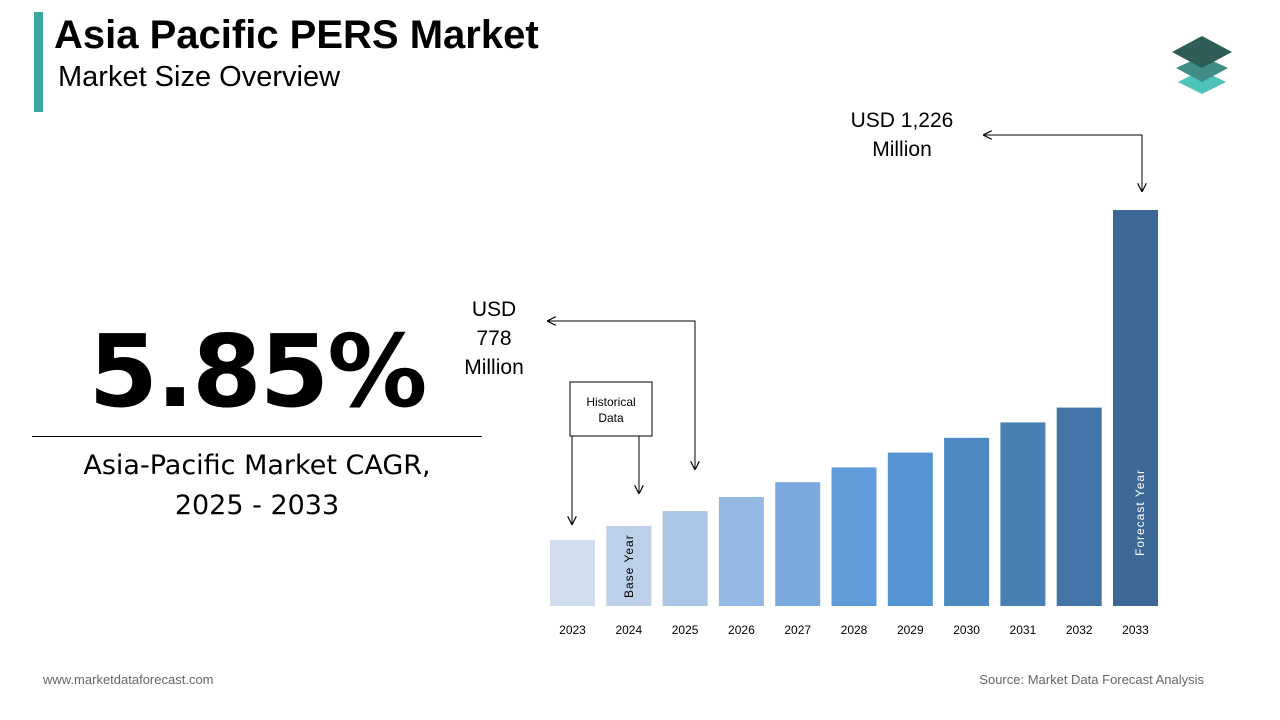 The height and width of the screenshot is (720, 1280). Describe the element at coordinates (902, 120) in the screenshot. I see `end-value-line1: USD 1,226` at that location.